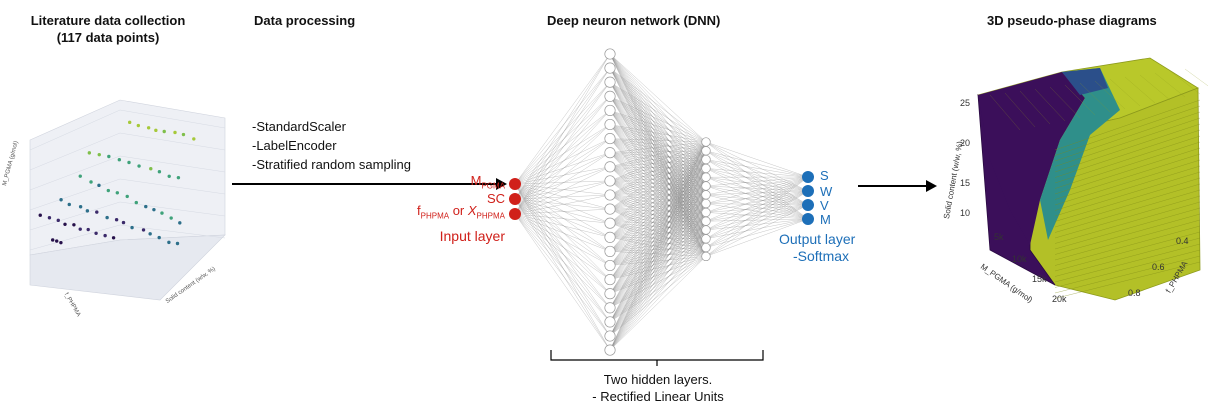 The image size is (1208, 409). What do you see at coordinates (108, 20) in the screenshot?
I see `title-literature-line1: Literature data collection` at bounding box center [108, 20].